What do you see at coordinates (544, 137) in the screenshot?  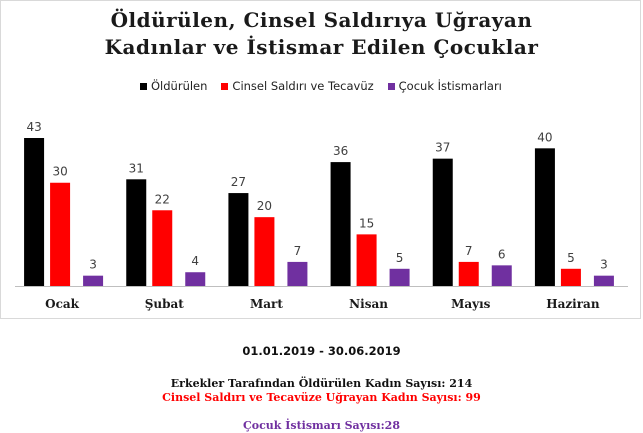 I see `data-label-killed-5: 40` at bounding box center [544, 137].